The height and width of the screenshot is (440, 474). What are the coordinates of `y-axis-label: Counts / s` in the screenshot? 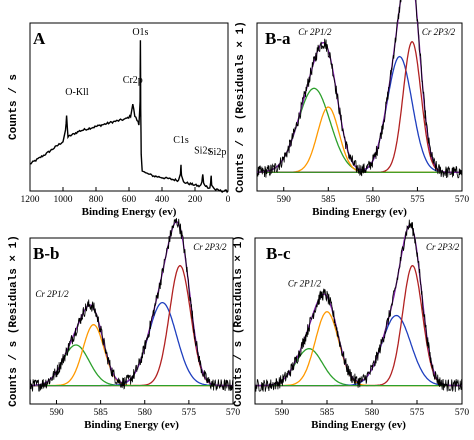 It's located at (14, 107).